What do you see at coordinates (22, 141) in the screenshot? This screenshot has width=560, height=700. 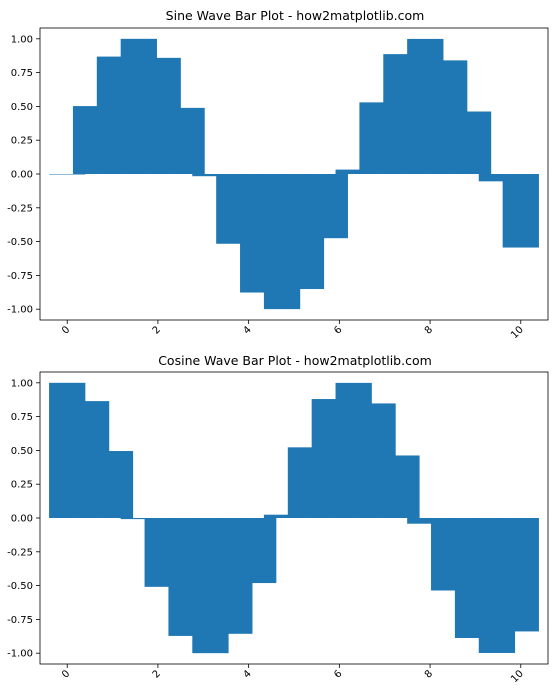 I see `sine-ytick-label: 0.25` at bounding box center [22, 141].